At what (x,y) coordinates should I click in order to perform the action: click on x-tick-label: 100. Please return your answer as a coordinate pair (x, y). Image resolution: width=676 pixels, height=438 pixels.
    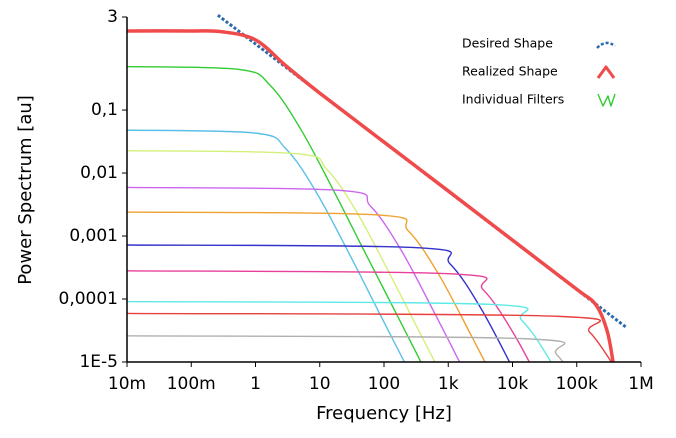
    Looking at the image, I should click on (384, 384).